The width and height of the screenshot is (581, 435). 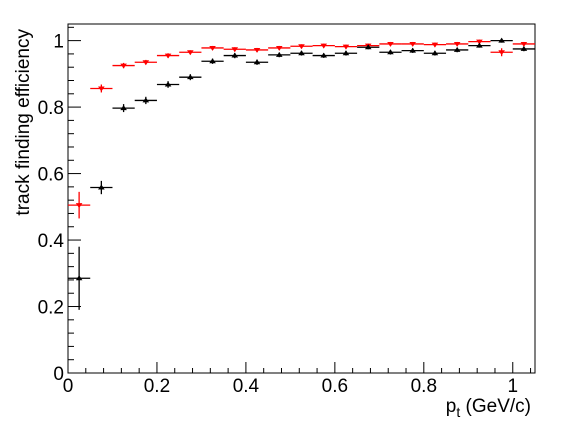 What do you see at coordinates (495, 406) in the screenshot?
I see `x-axis-title-unit: (GeV/c)` at bounding box center [495, 406].